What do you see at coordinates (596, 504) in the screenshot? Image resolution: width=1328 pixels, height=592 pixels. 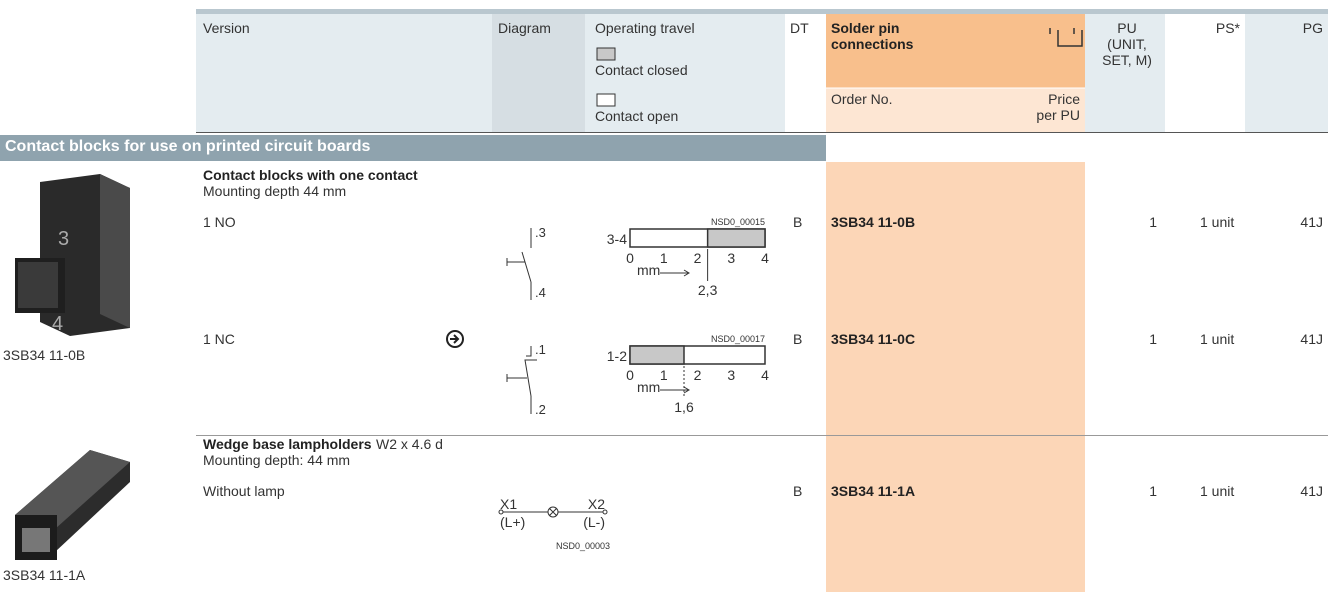 I see `terminal-label: X2` at bounding box center [596, 504].